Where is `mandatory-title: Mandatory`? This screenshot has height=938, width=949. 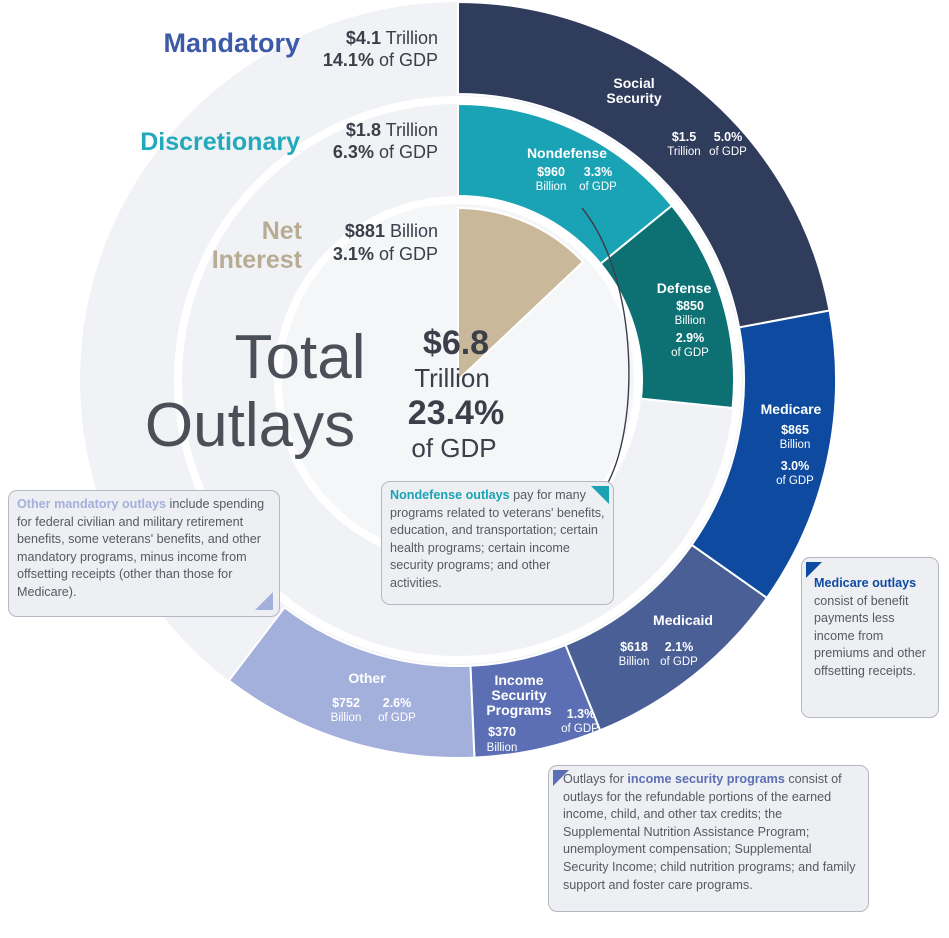 mandatory-title: Mandatory is located at coordinates (231, 43).